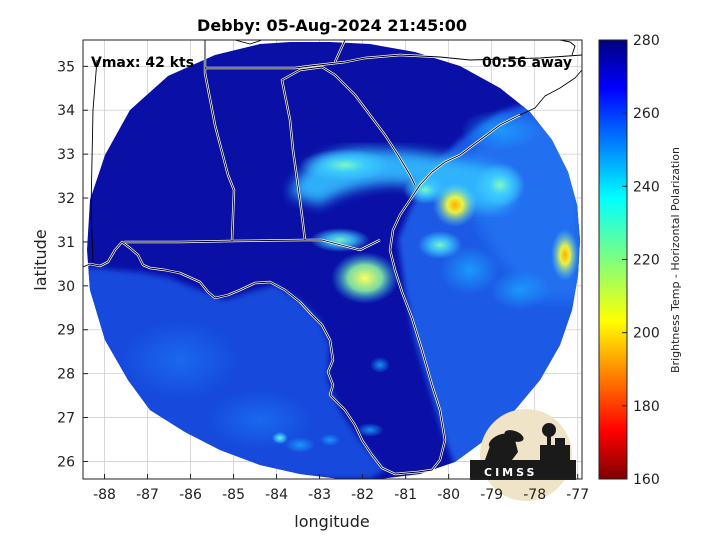 This screenshot has height=540, width=720. Describe the element at coordinates (448, 495) in the screenshot. I see `x-tick-label: -80` at that location.